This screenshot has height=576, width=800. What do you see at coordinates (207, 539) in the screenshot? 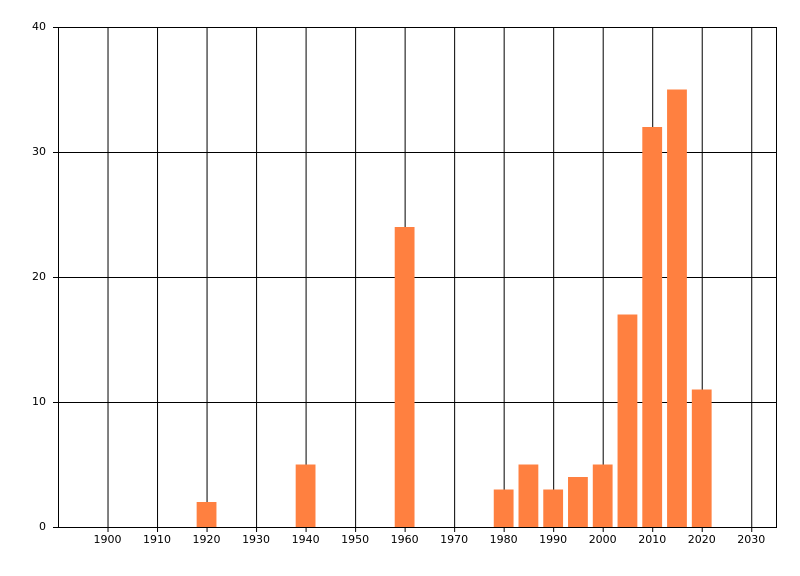
I see `x-tick-label: 1920` at bounding box center [207, 539].